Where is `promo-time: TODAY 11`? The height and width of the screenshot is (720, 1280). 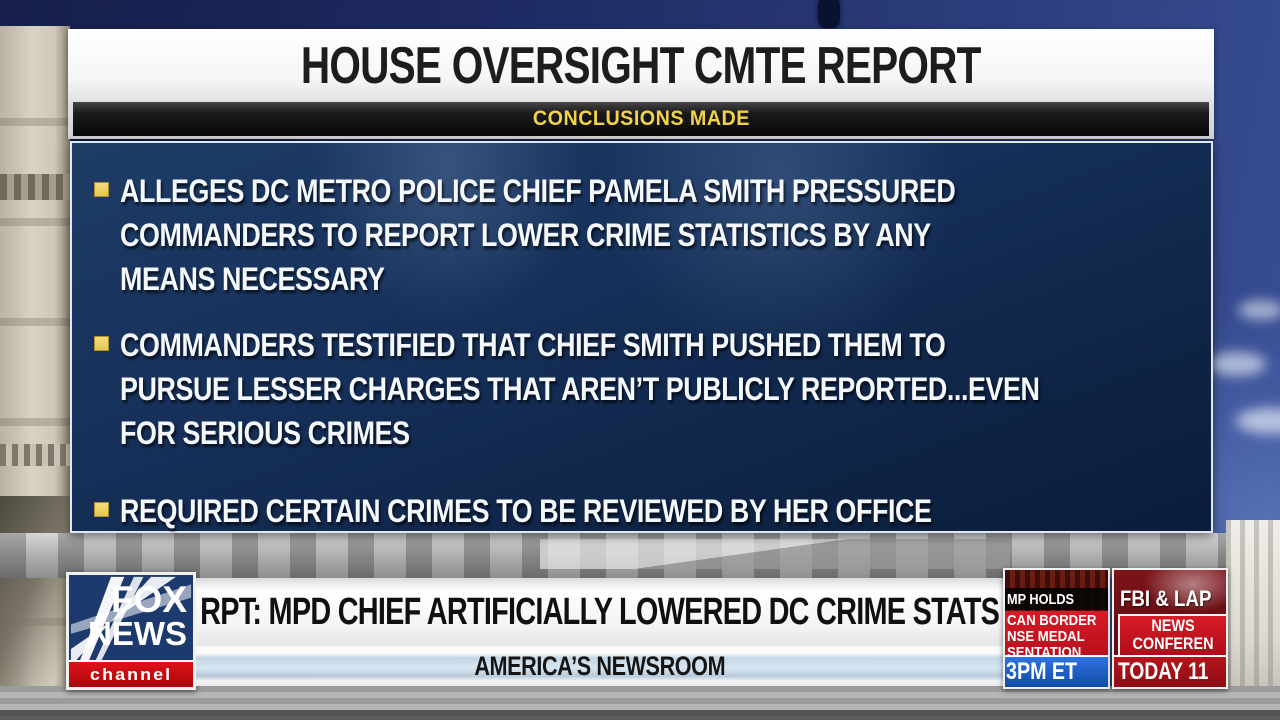
promo-time: TODAY 11 is located at coordinates (1163, 671).